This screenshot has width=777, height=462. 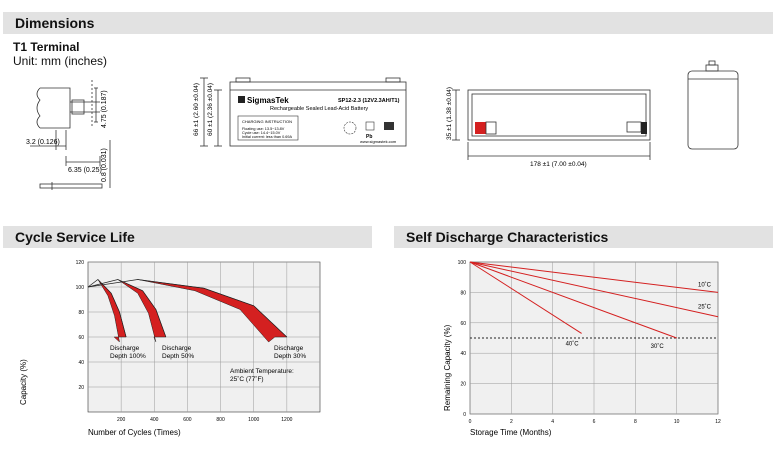 I want to click on cycle-y-tick: 120, so click(x=80, y=263).